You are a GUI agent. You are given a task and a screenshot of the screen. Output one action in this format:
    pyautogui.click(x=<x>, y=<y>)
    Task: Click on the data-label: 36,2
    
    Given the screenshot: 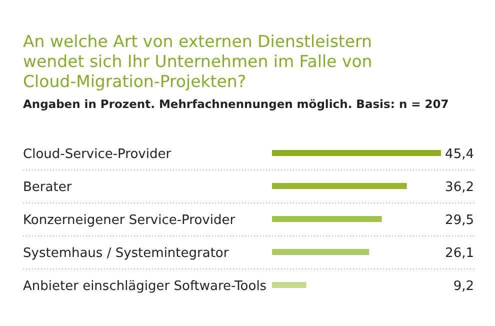 What is the action you would take?
    pyautogui.click(x=459, y=187)
    